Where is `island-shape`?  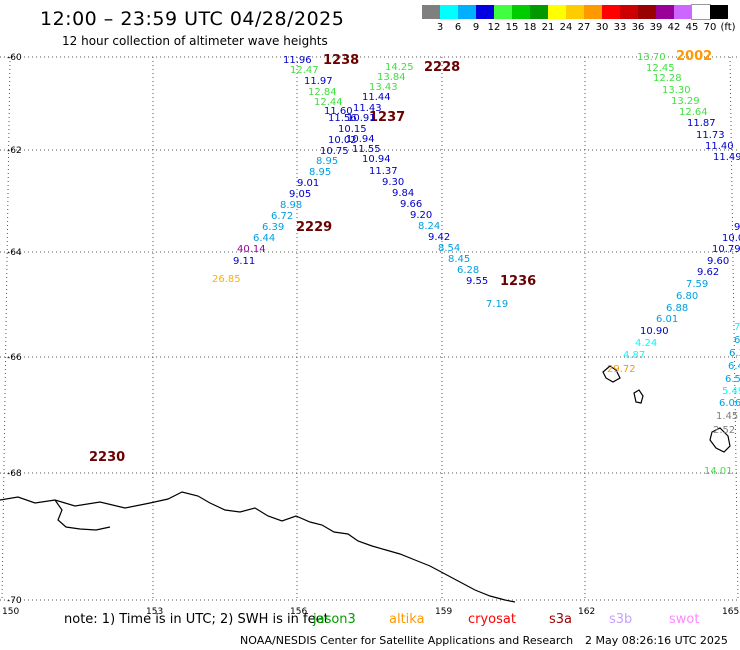 island-shape is located at coordinates (611, 374).